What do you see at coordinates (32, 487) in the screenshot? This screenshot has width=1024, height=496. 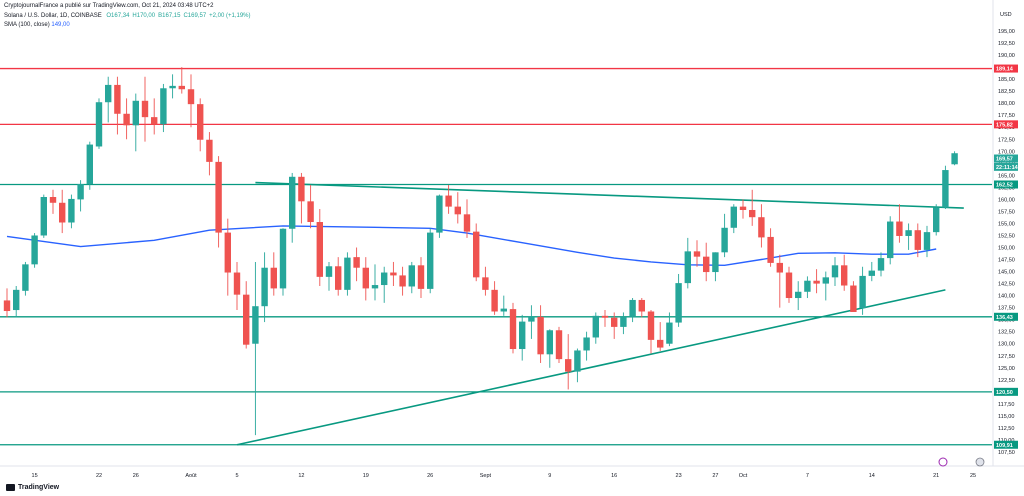 I see `tradingview-logo: TradingView` at bounding box center [32, 487].